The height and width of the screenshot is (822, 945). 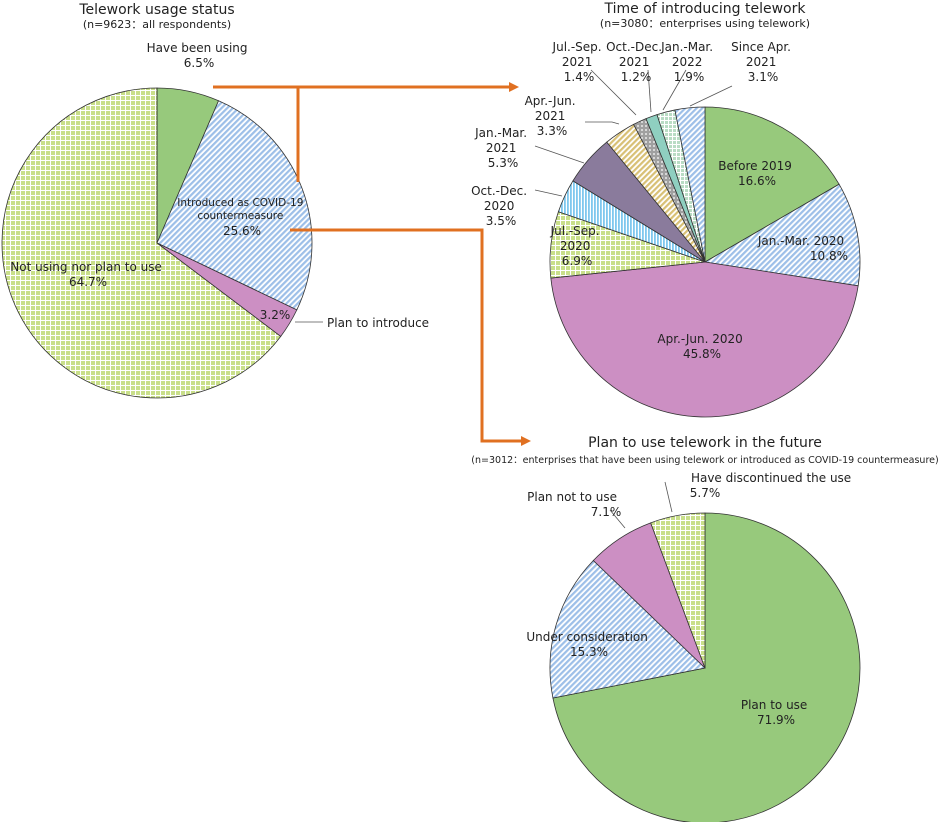 I want to click on label-text: Introduced as COVID-19, so click(x=240, y=203).